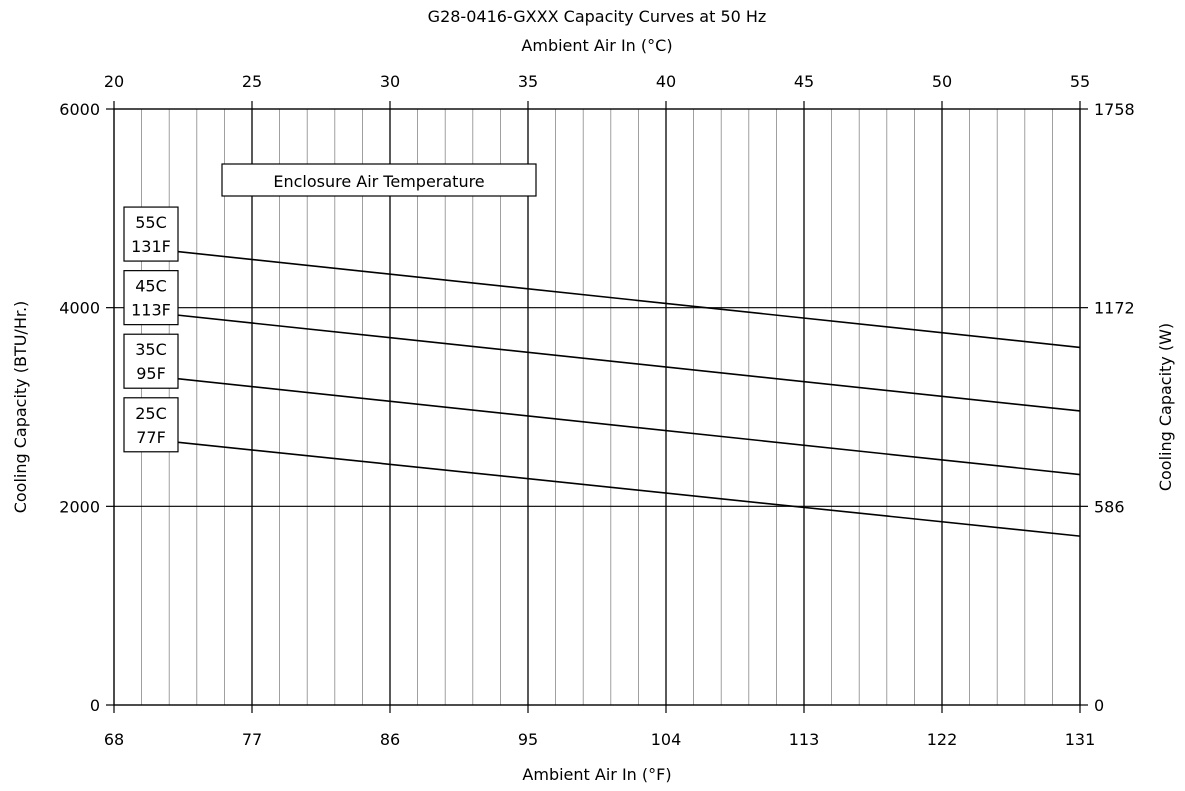  What do you see at coordinates (1114, 109) in the screenshot?
I see `right-tick-label: 1758` at bounding box center [1114, 109].